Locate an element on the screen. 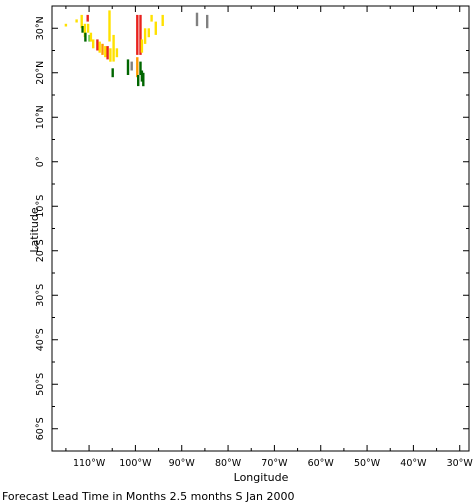  x-tick-label: 100°W is located at coordinates (135, 463).